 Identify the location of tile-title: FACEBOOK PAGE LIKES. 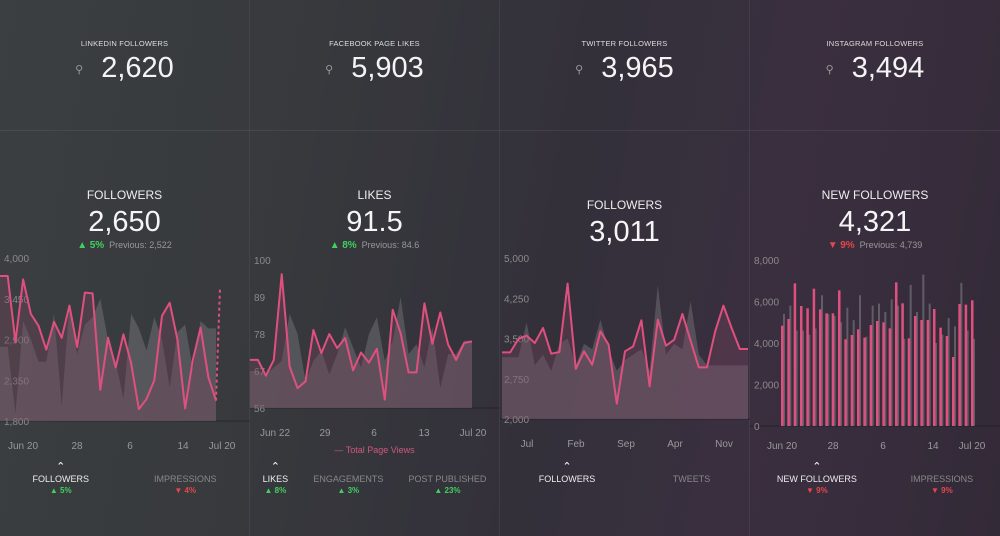
(374, 43).